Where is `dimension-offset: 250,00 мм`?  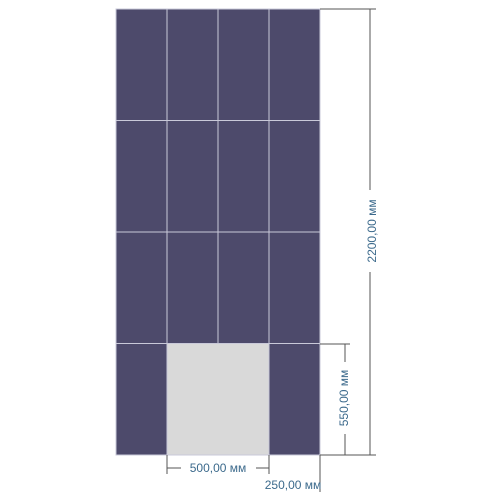 dimension-offset: 250,00 мм is located at coordinates (293, 473).